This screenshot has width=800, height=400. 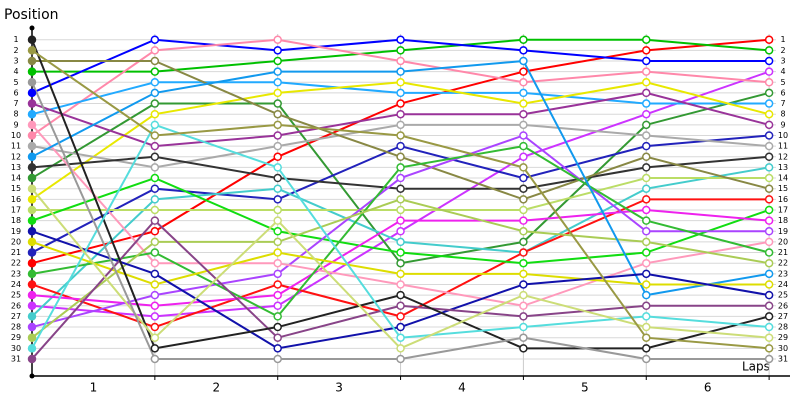 I want to click on y-tick-label: 19, so click(x=16, y=231).